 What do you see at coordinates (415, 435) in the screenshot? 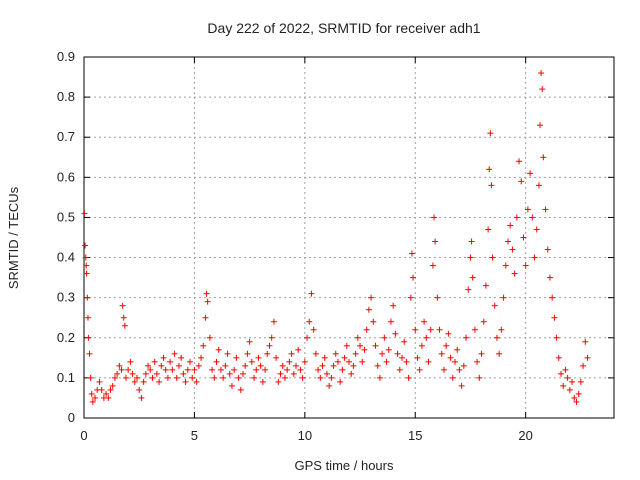
I see `x-tick-label: 15` at bounding box center [415, 435].